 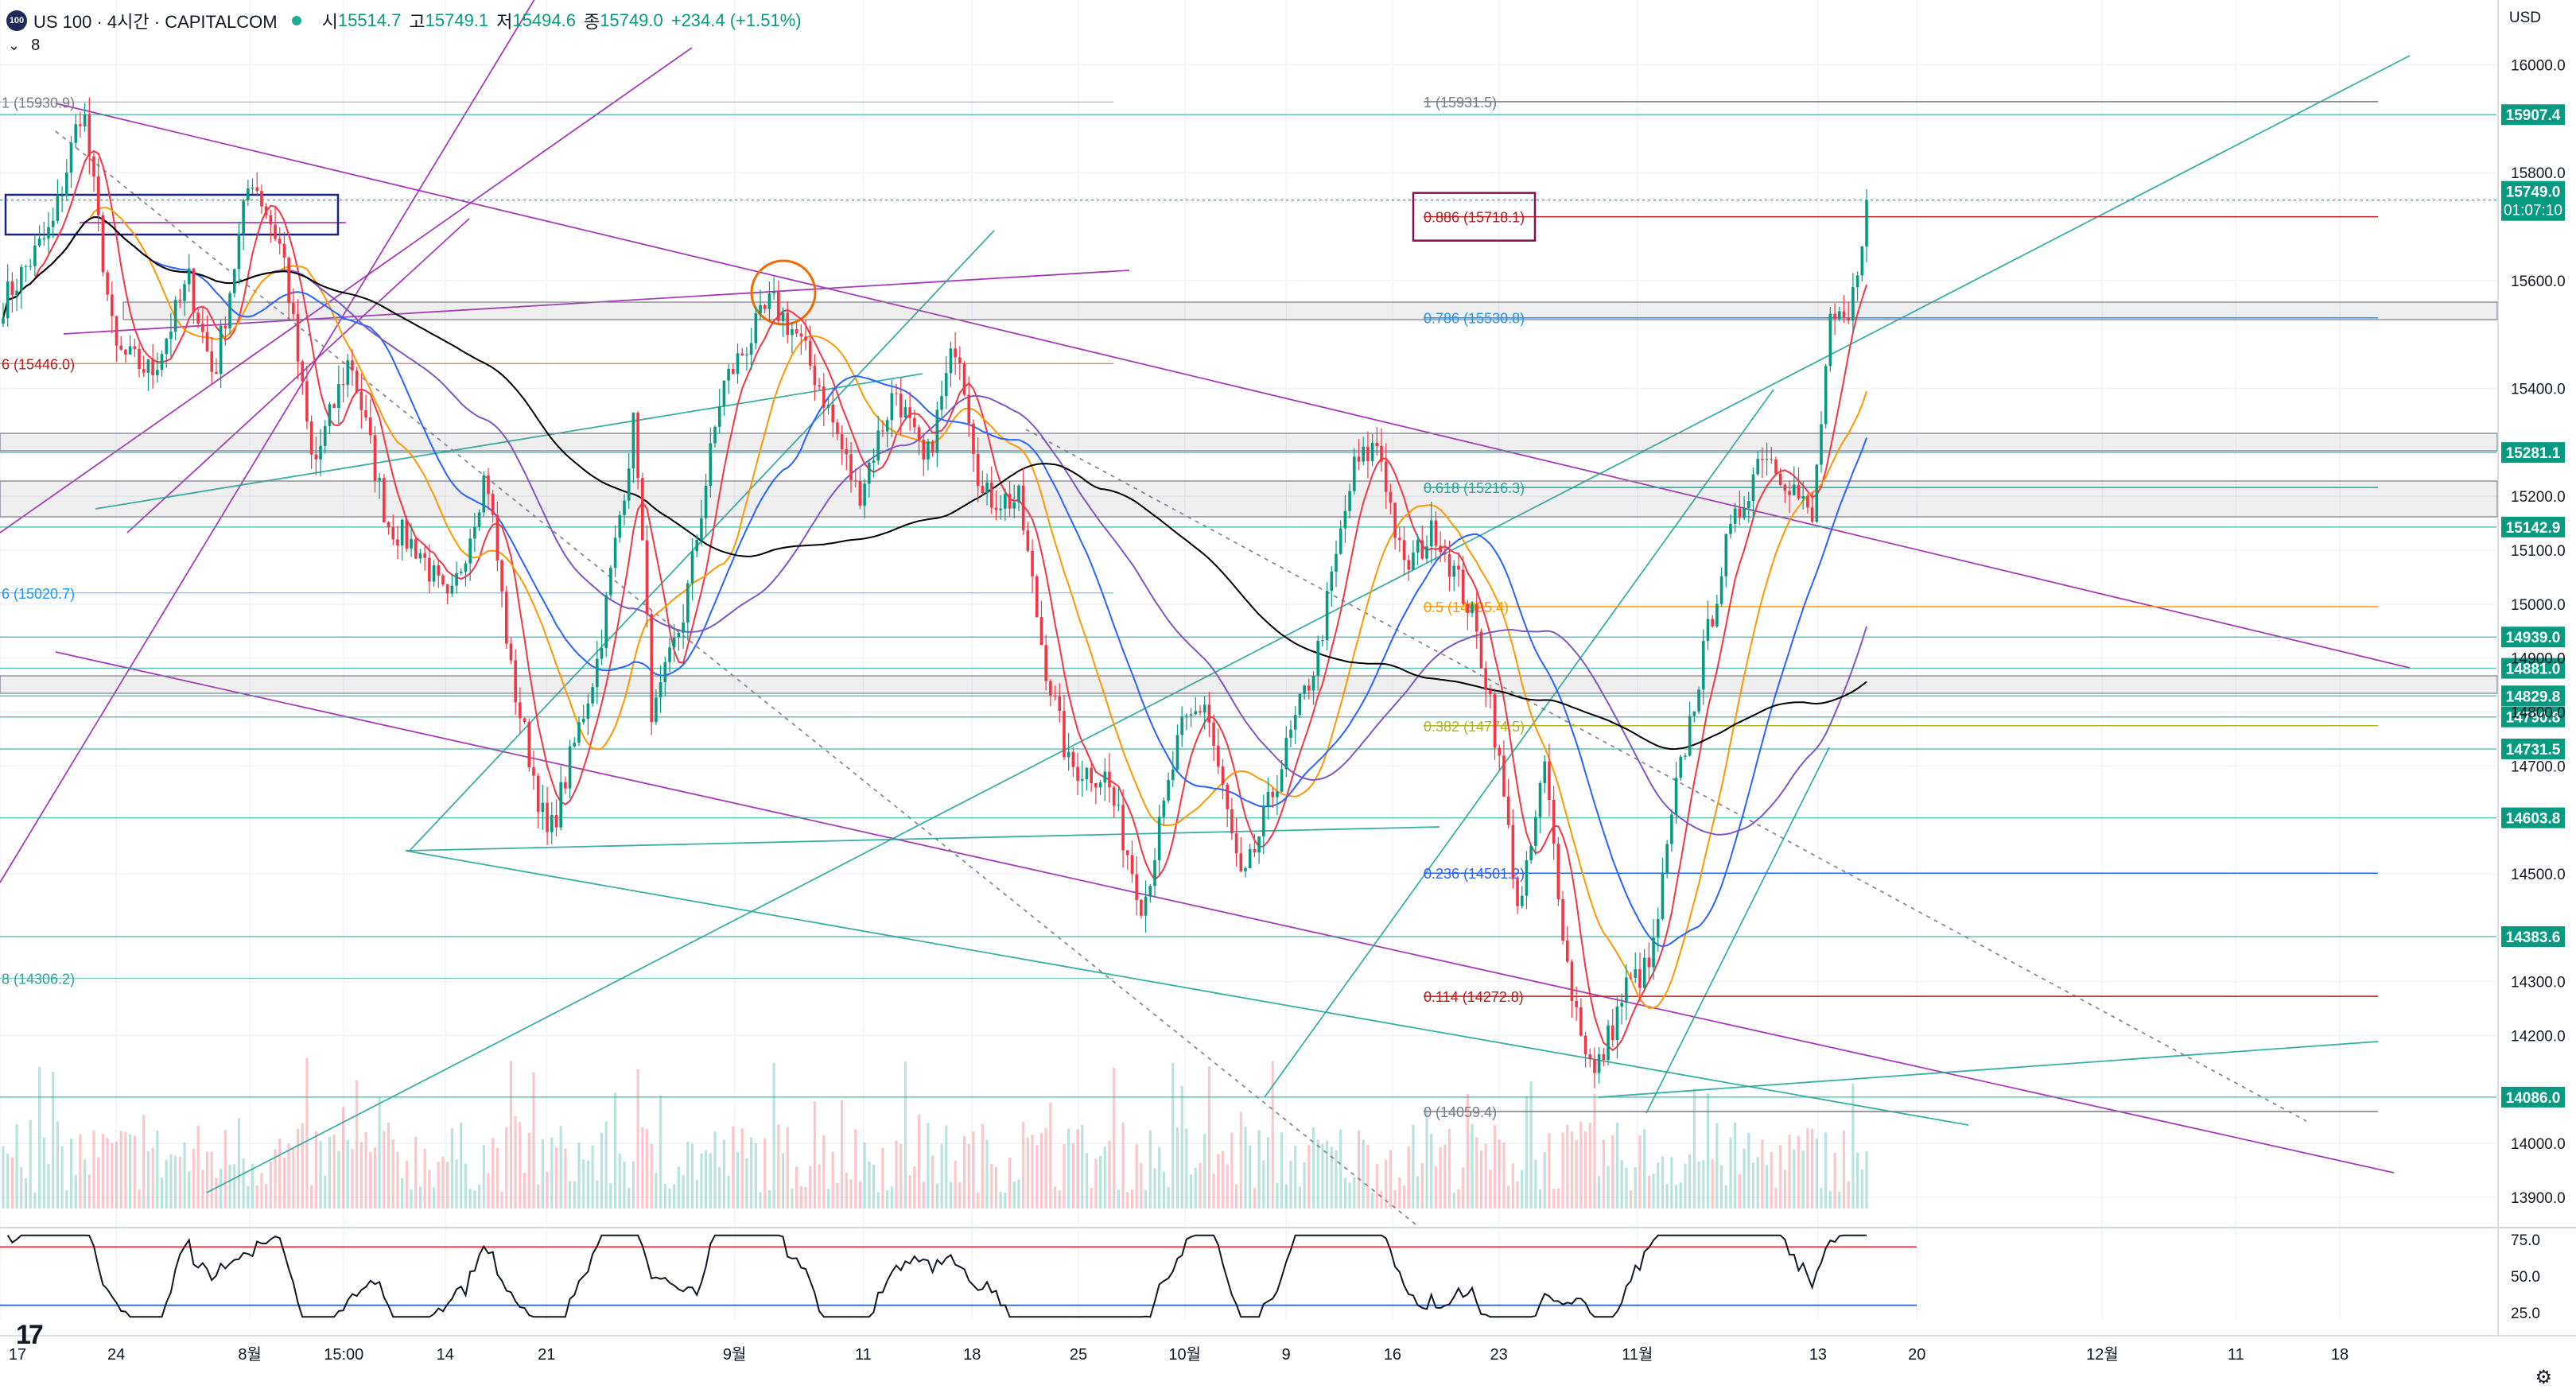 I want to click on symbol-title: US 100 · 4시간 · CAPITALCOM, so click(x=155, y=22).